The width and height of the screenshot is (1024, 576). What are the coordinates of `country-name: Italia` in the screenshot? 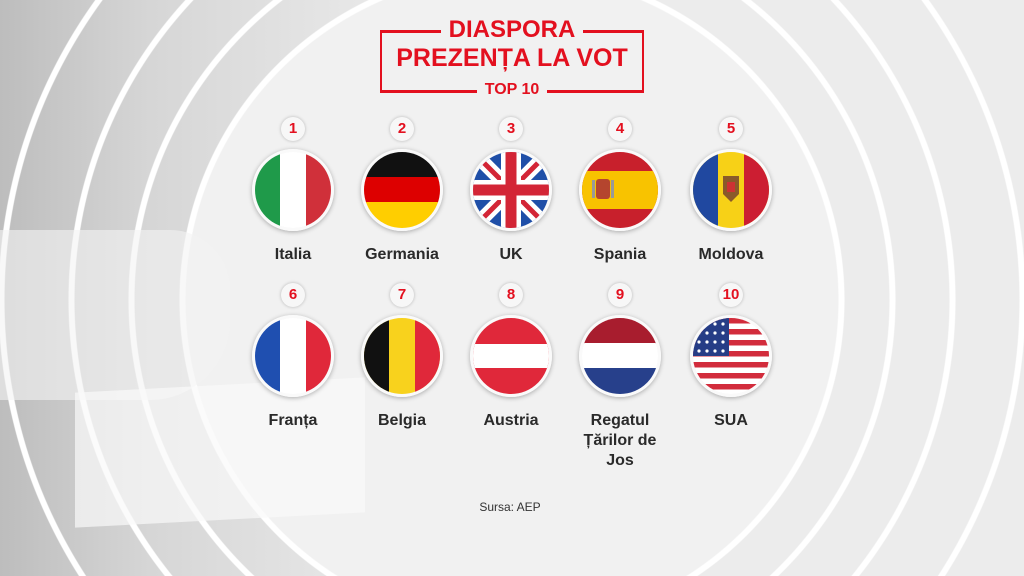 It's located at (293, 254).